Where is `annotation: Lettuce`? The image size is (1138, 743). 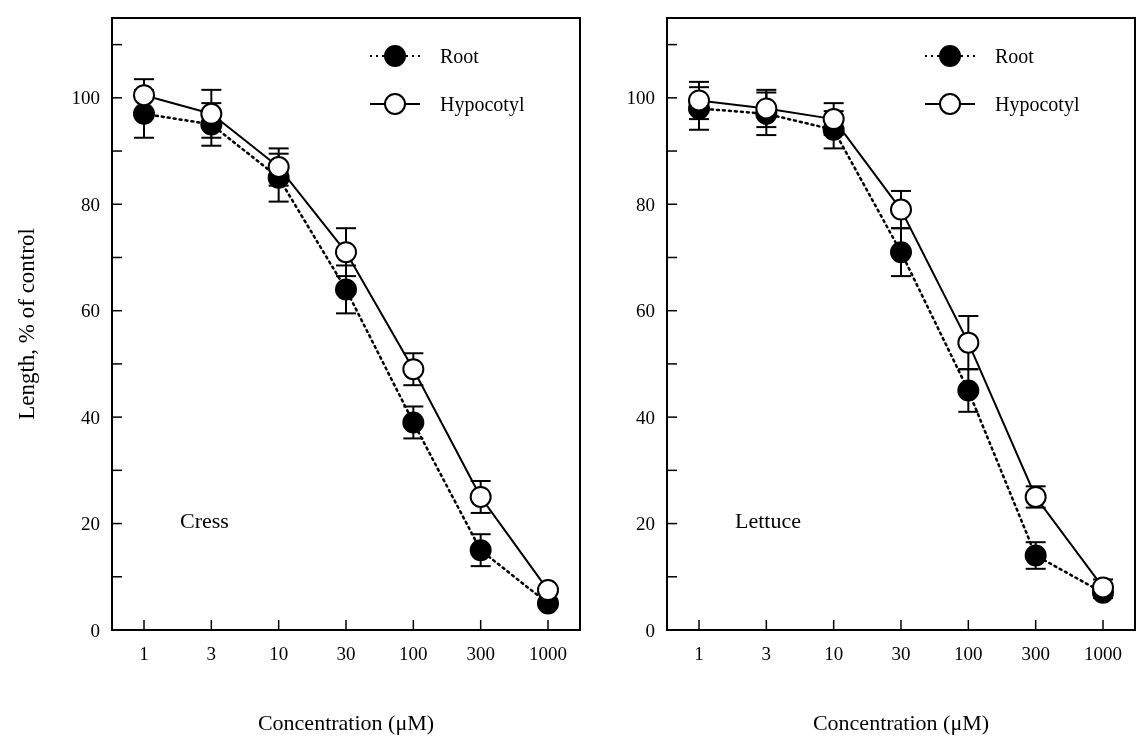
annotation: Lettuce is located at coordinates (768, 520).